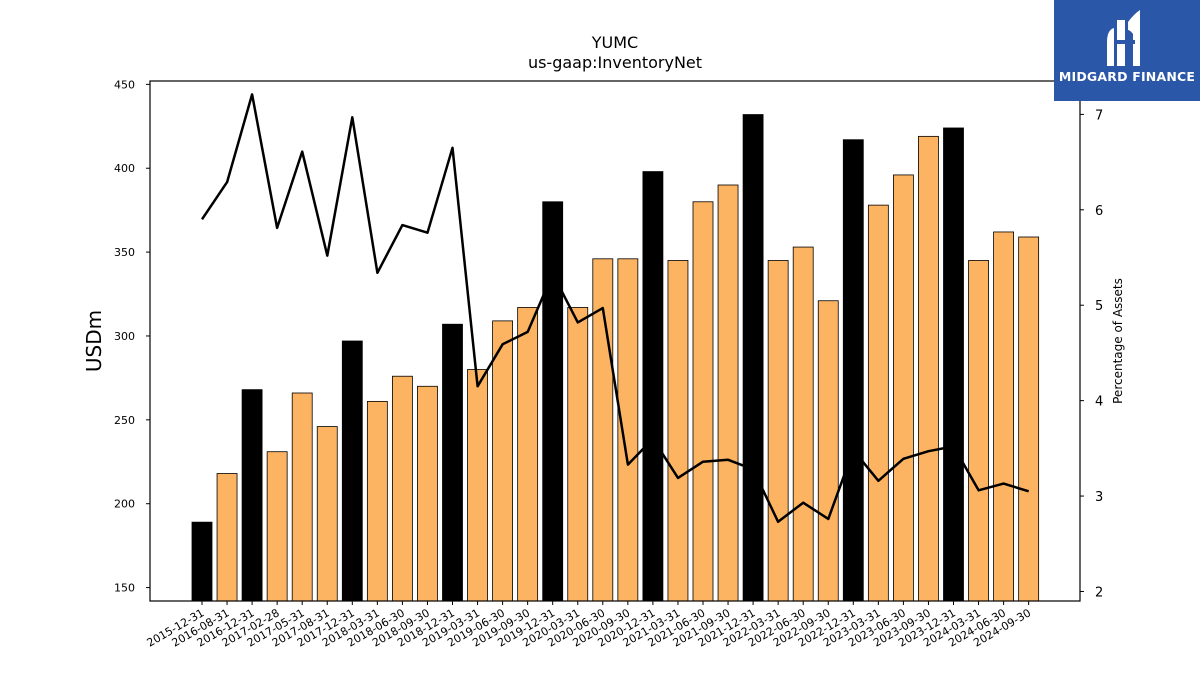 The height and width of the screenshot is (675, 1200). Describe the element at coordinates (124, 336) in the screenshot. I see `y-tick-label: 300` at that location.